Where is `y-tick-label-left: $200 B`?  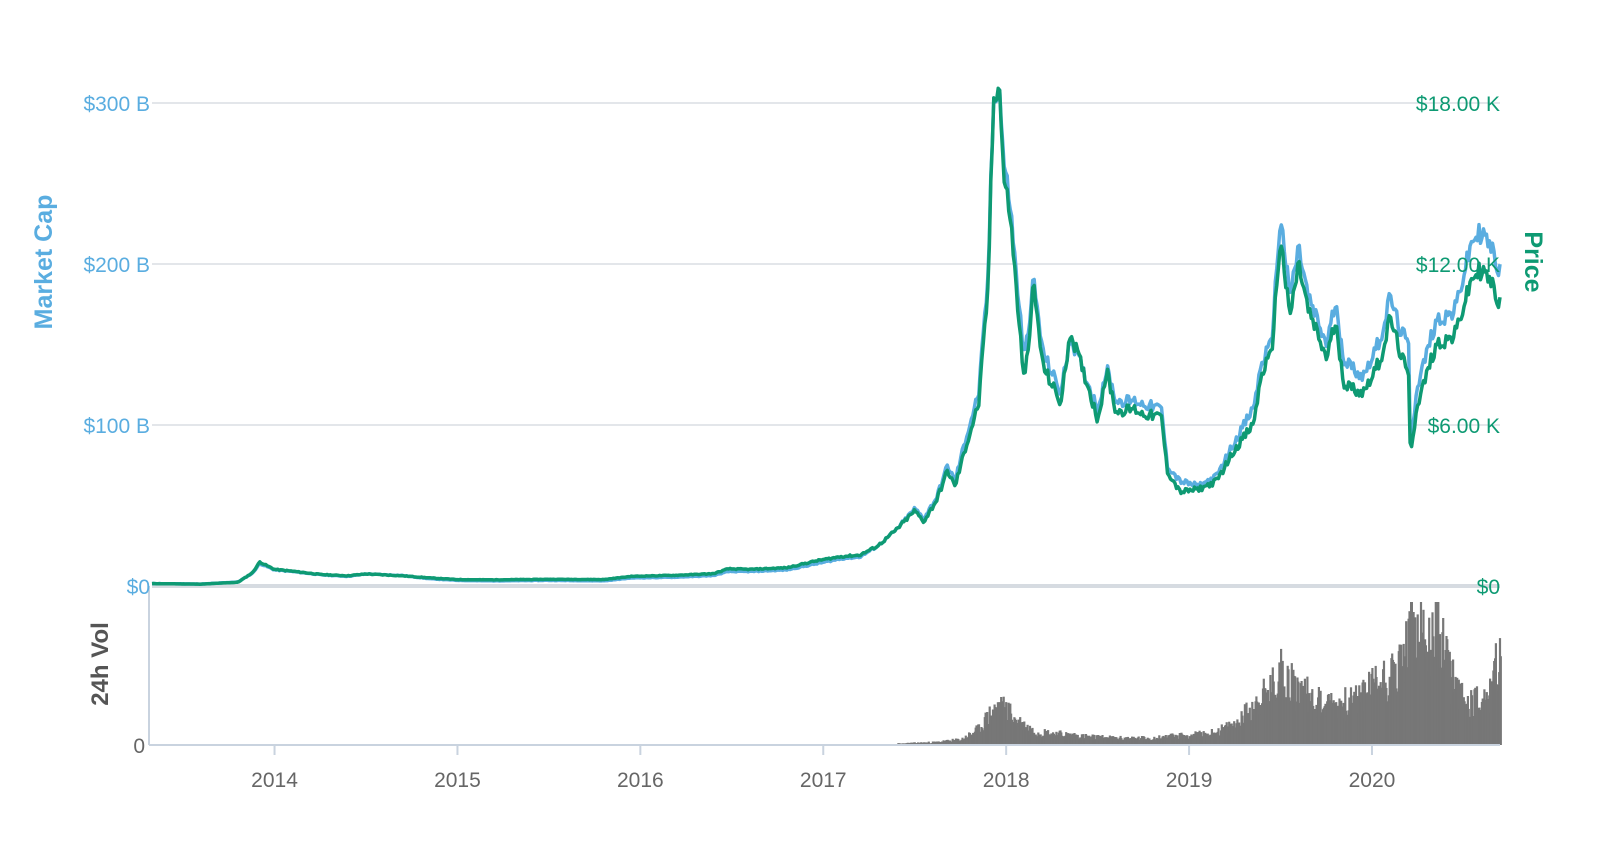
y-tick-label-left: $200 B is located at coordinates (116, 265).